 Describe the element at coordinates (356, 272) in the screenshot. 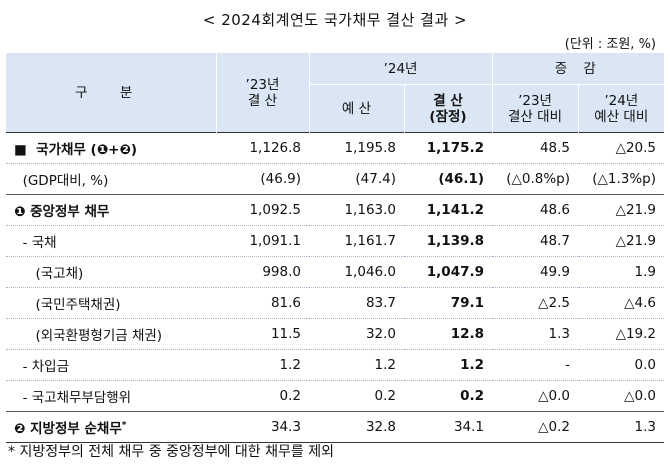

I see `cell-budget: 1,046.0` at that location.